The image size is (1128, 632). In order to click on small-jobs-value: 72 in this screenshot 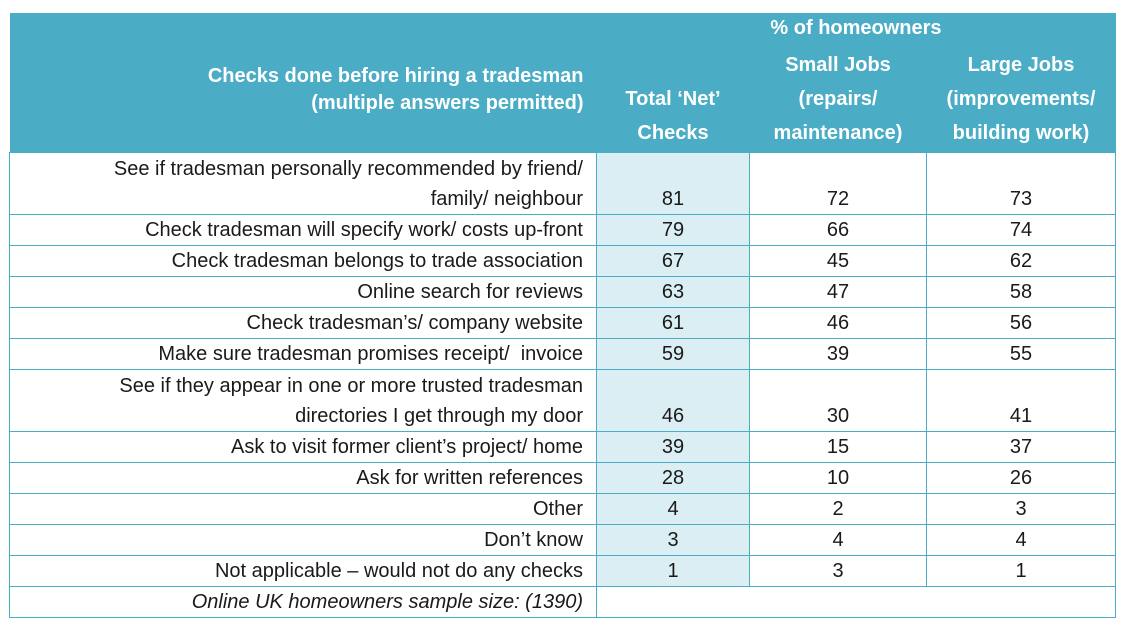, I will do `click(838, 183)`.